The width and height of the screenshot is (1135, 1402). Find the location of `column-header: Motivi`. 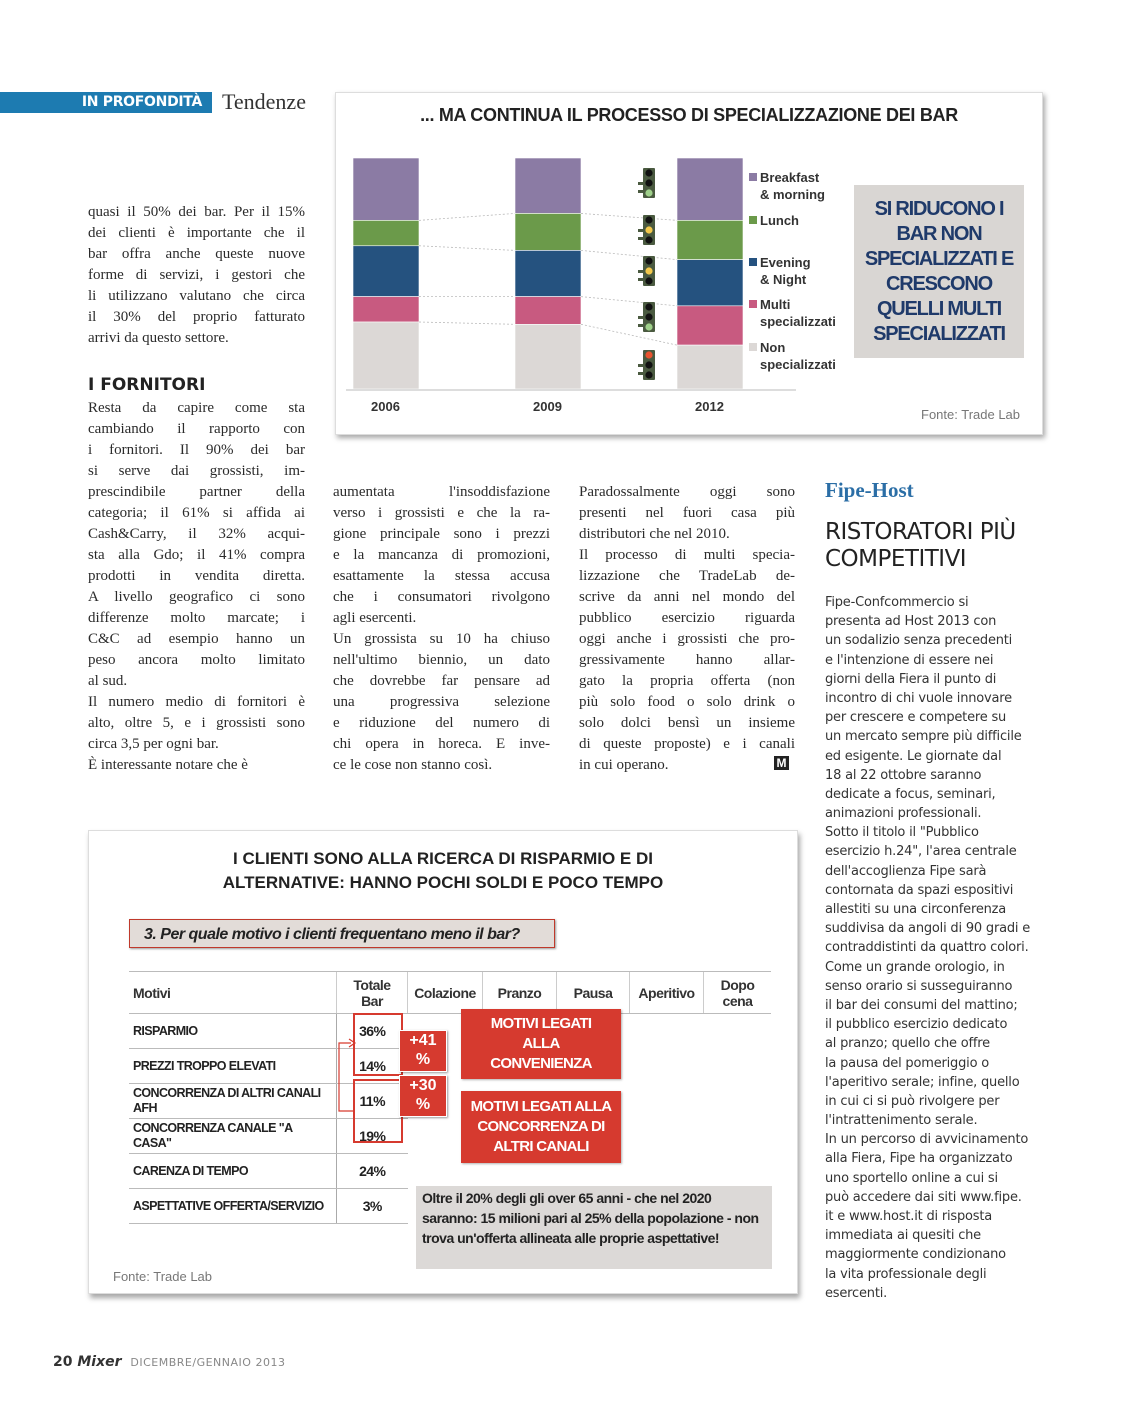

column-header: Motivi is located at coordinates (233, 992).